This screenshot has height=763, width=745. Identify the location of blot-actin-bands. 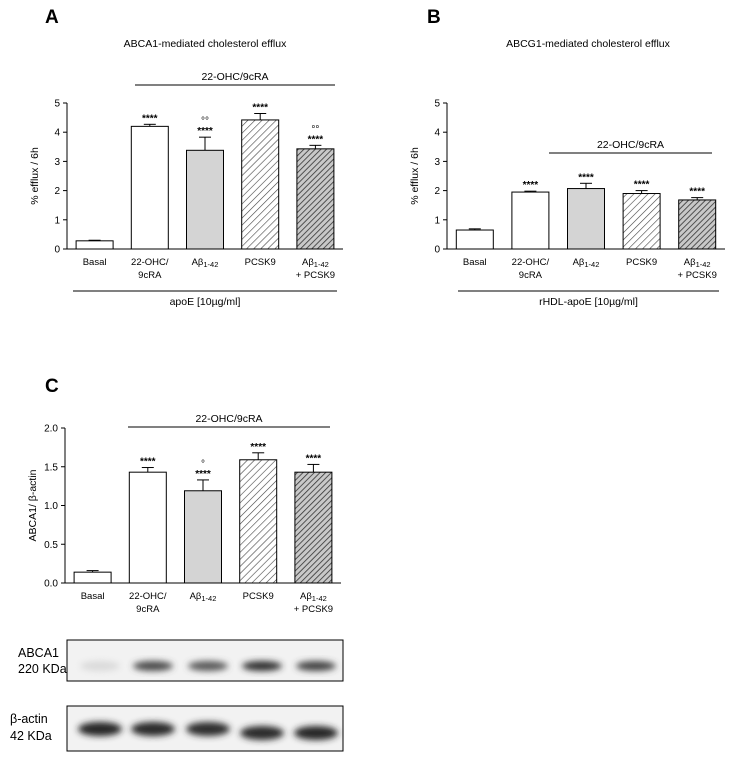
(208, 731).